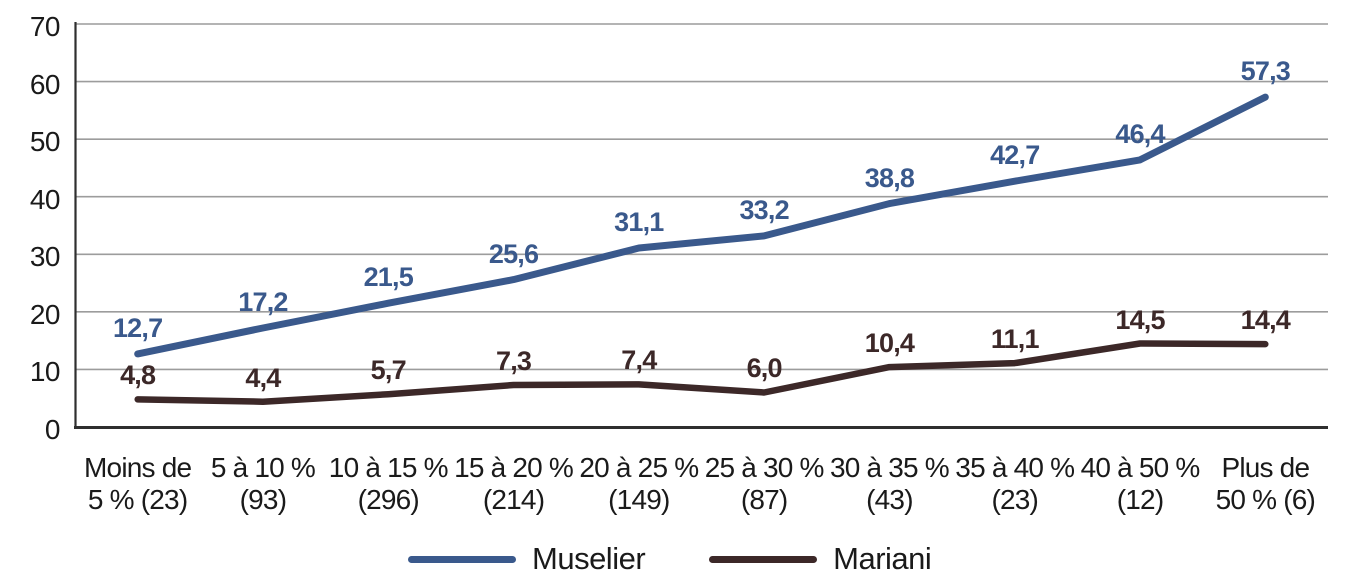 This screenshot has height=584, width=1364. What do you see at coordinates (388, 499) in the screenshot?
I see `x-category-label-2-line-2: (296)` at bounding box center [388, 499].